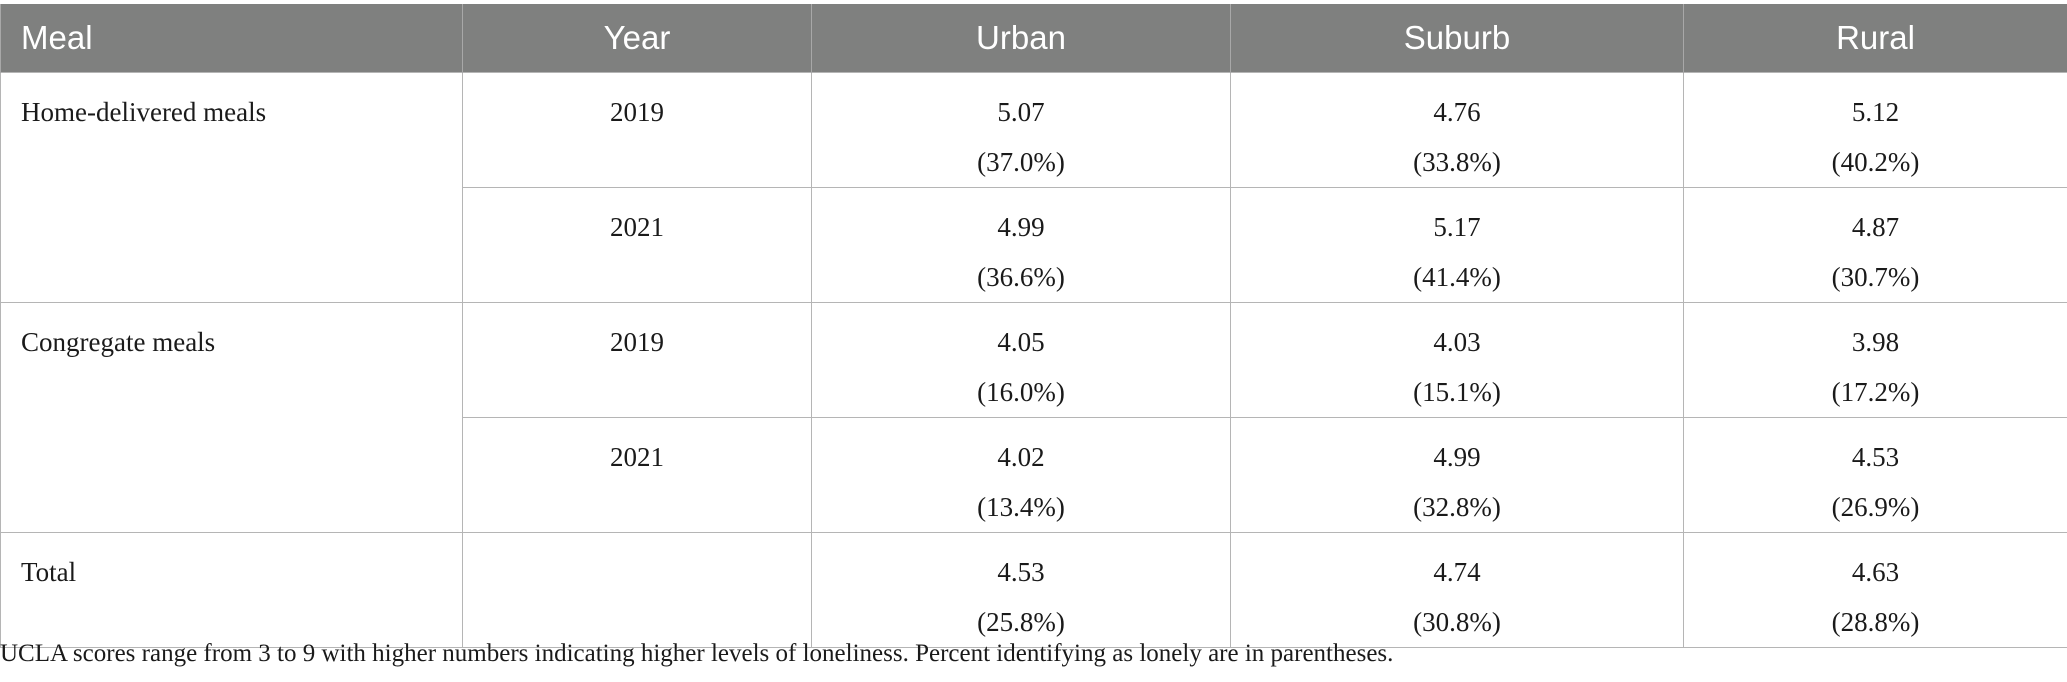 The image size is (2067, 682). What do you see at coordinates (231, 590) in the screenshot?
I see `cell-meal: Total` at bounding box center [231, 590].